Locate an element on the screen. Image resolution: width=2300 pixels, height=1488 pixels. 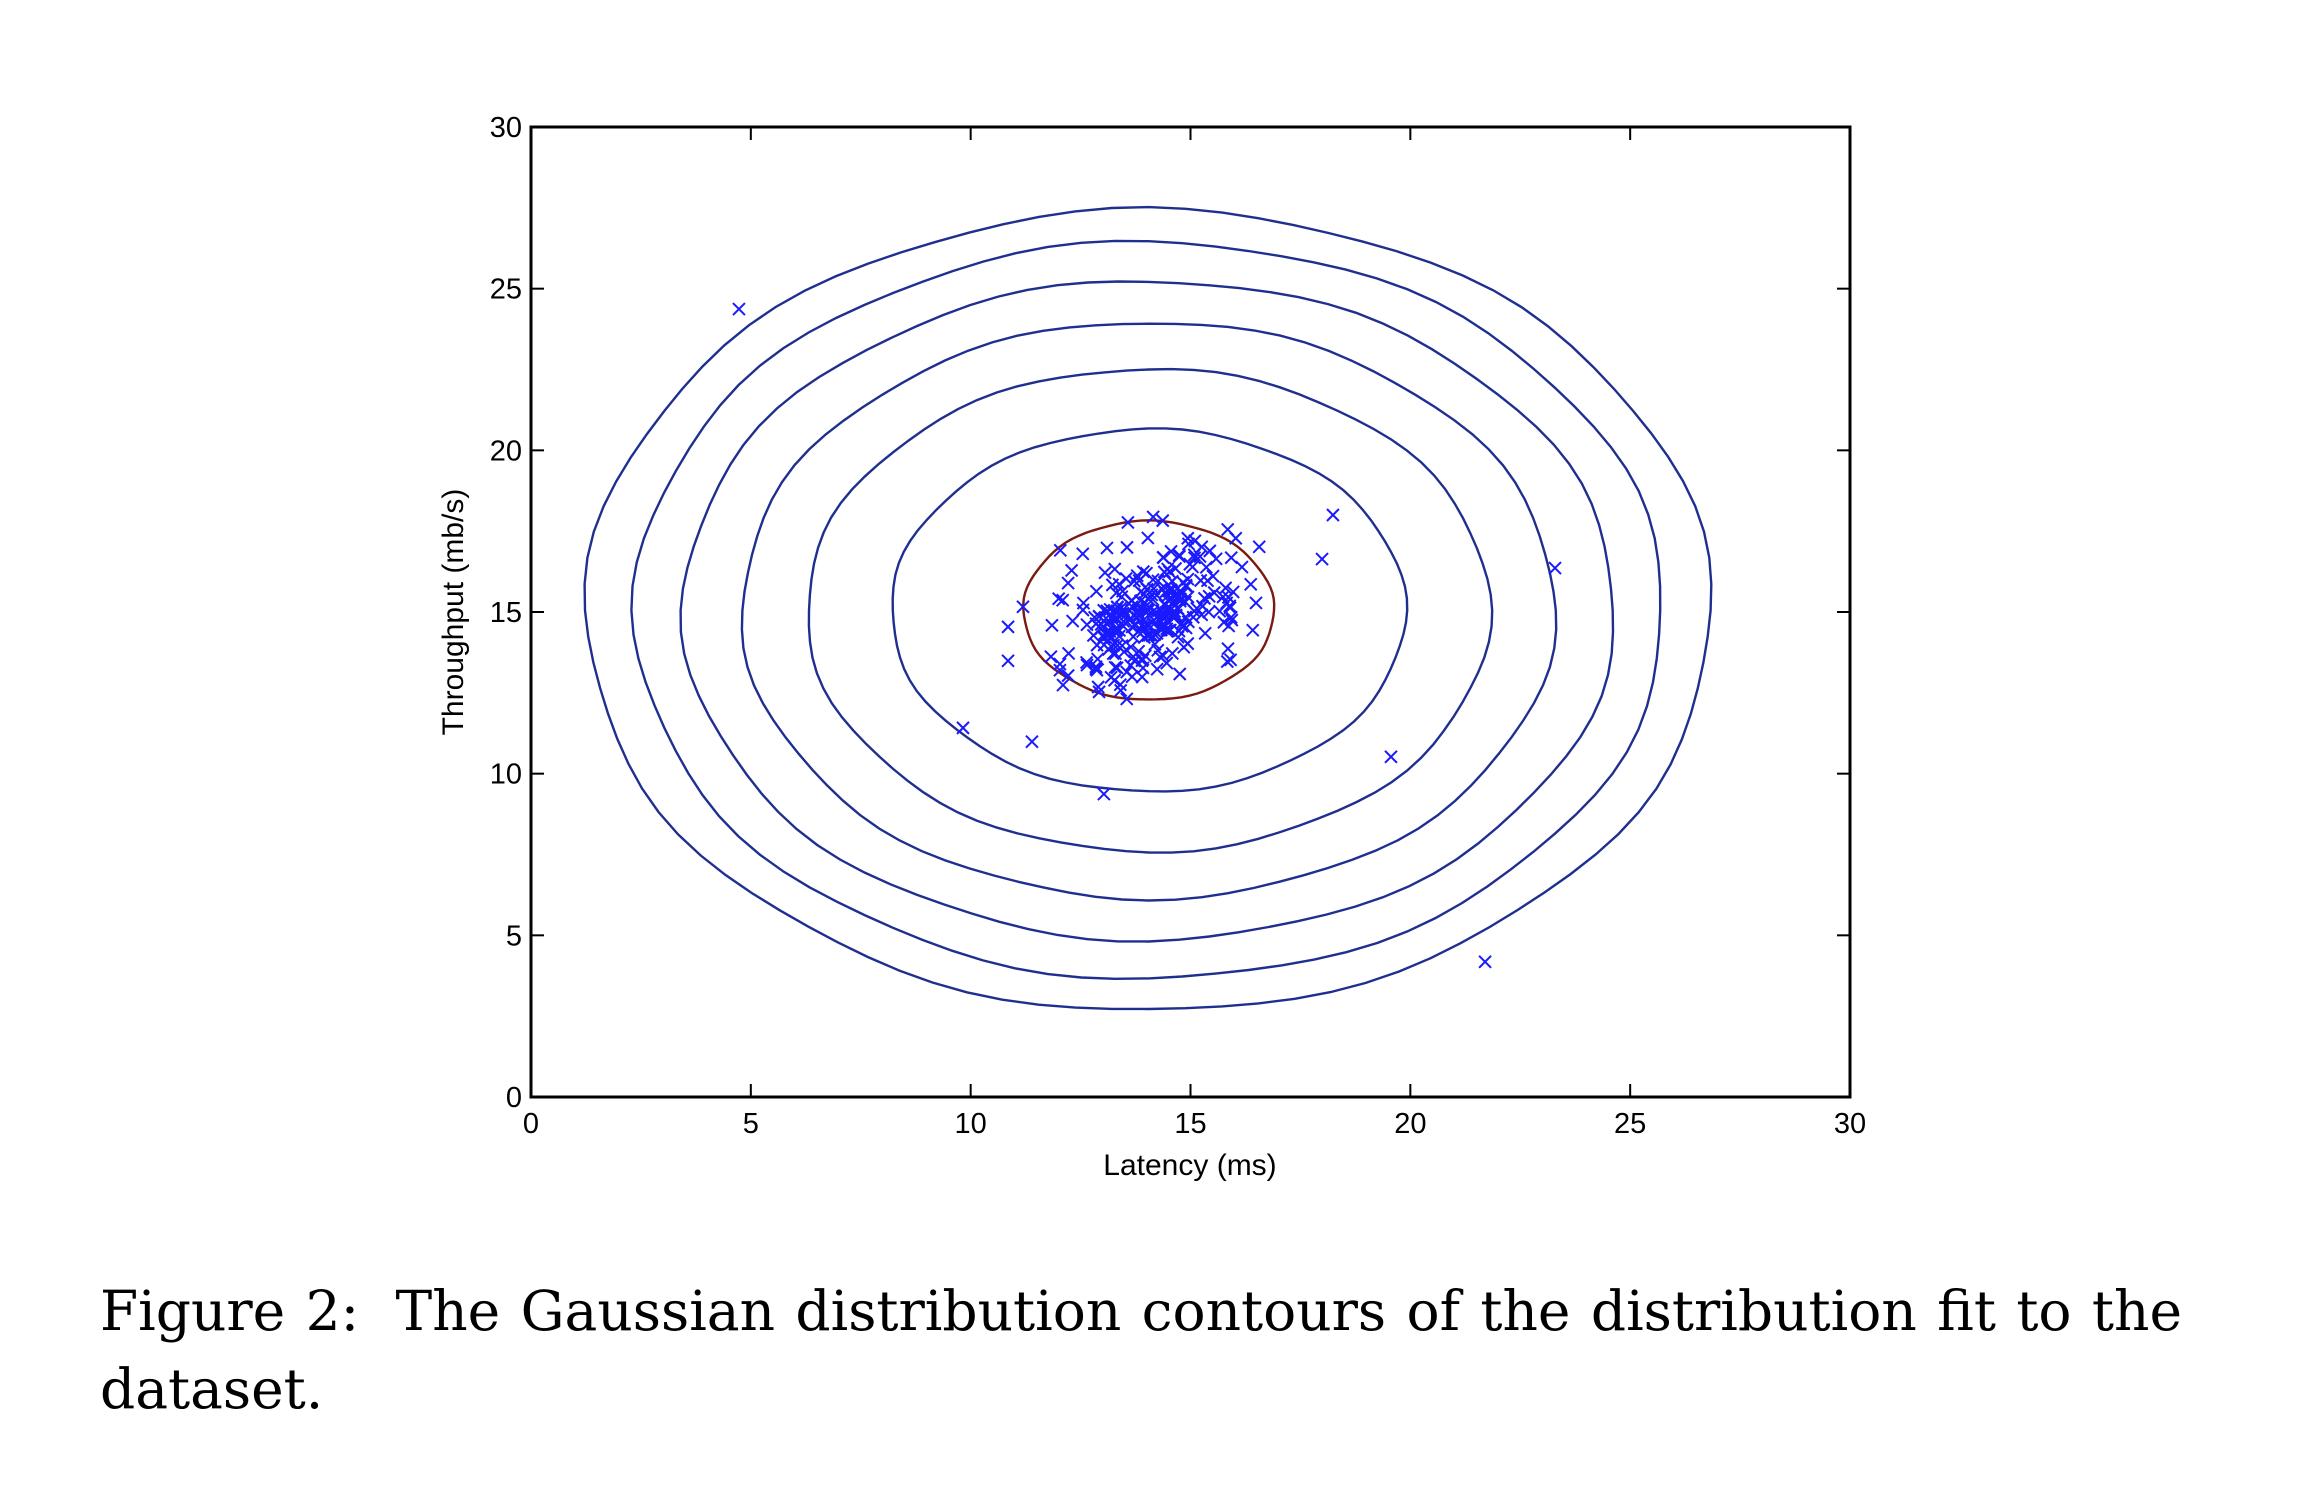
x-tick-labels: 0 5 10 15 20 25 30 is located at coordinates (1194, 1124).